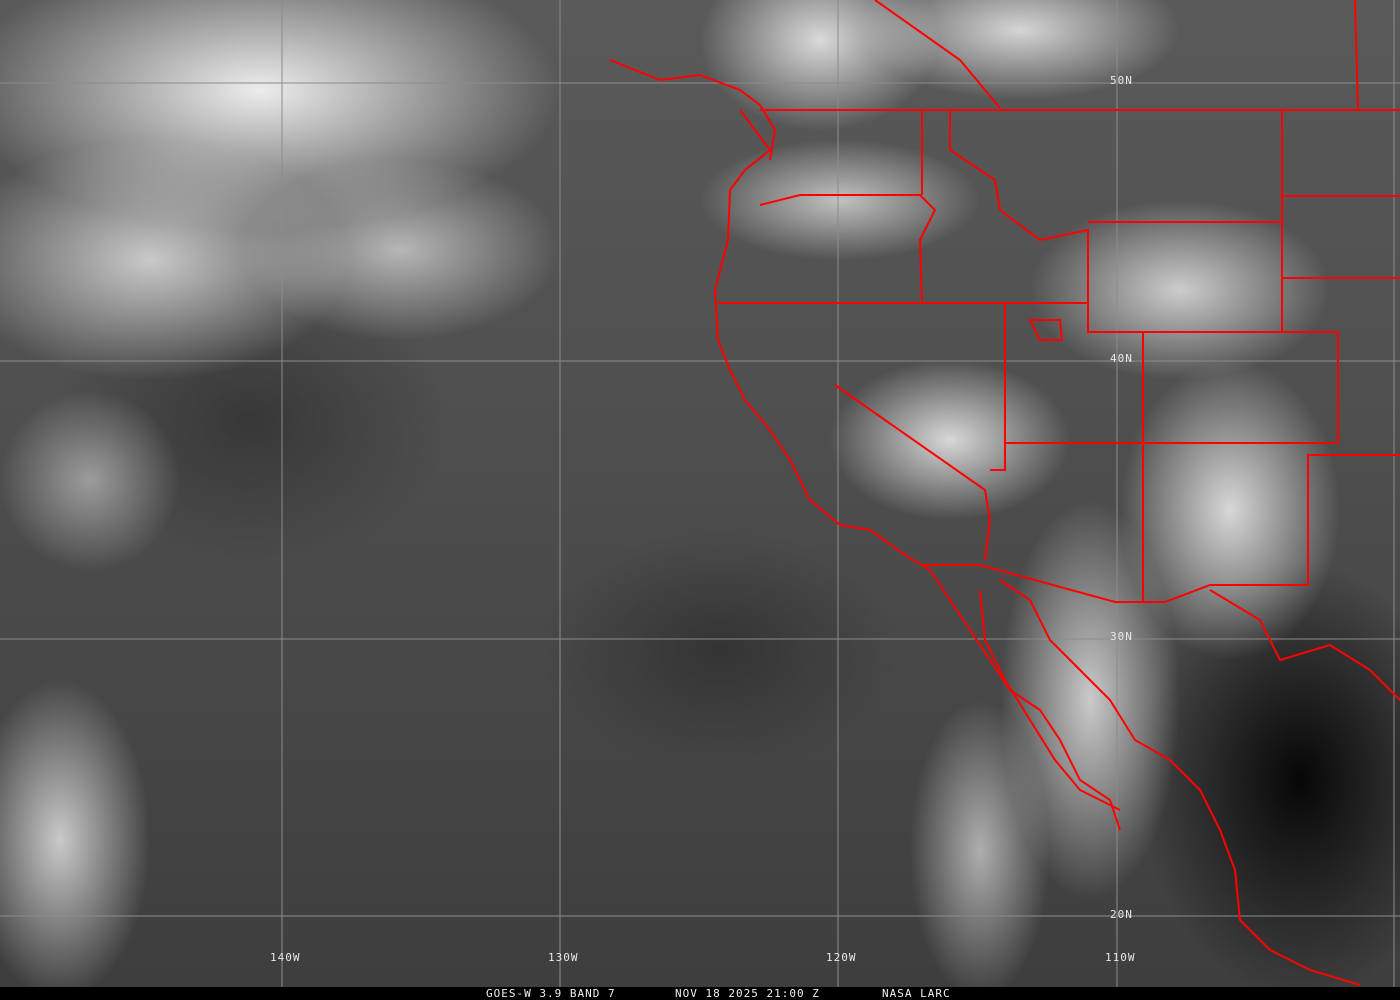 Image resolution: width=1400 pixels, height=1000 pixels. I want to click on longitude-label-120w: 120W, so click(841, 957).